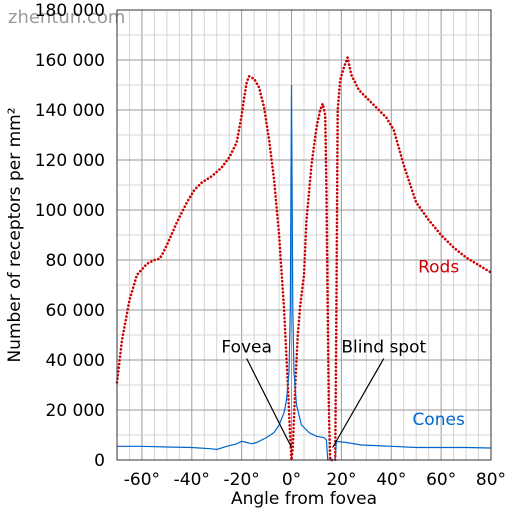  Describe the element at coordinates (242, 480) in the screenshot. I see `x-tick-label: -20°` at that location.